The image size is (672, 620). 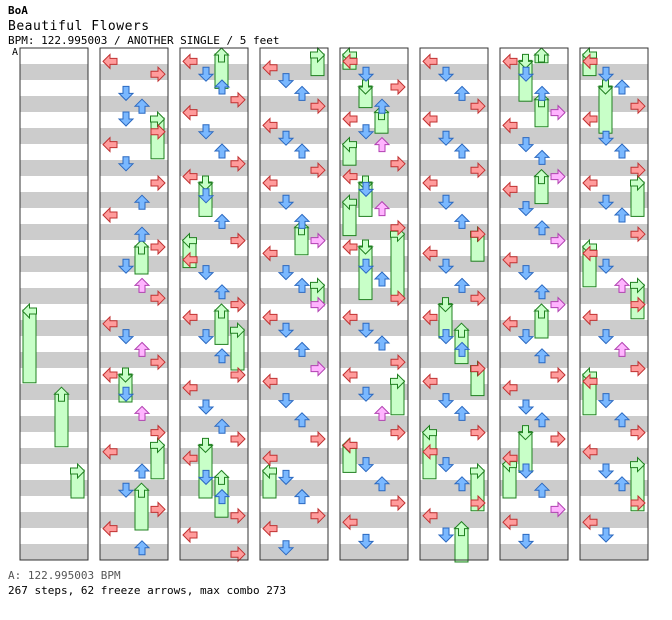 I want to click on artist-name: BoA, so click(x=18, y=10).